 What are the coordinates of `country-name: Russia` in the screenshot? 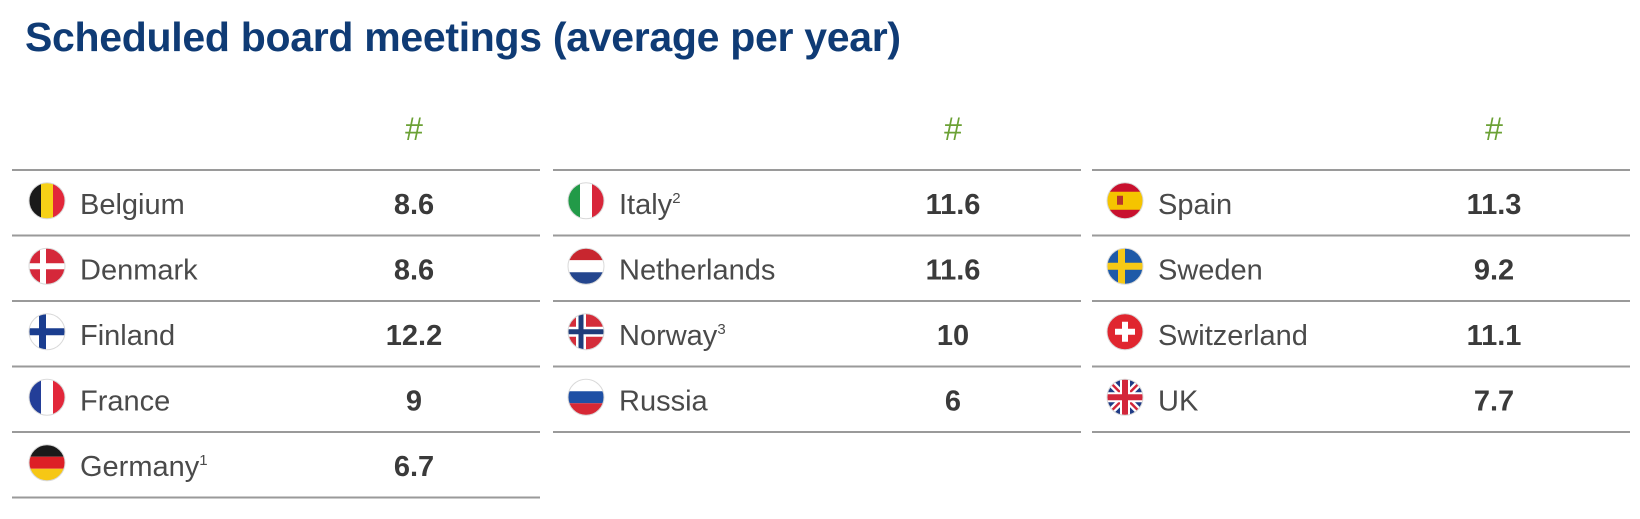 It's located at (664, 401).